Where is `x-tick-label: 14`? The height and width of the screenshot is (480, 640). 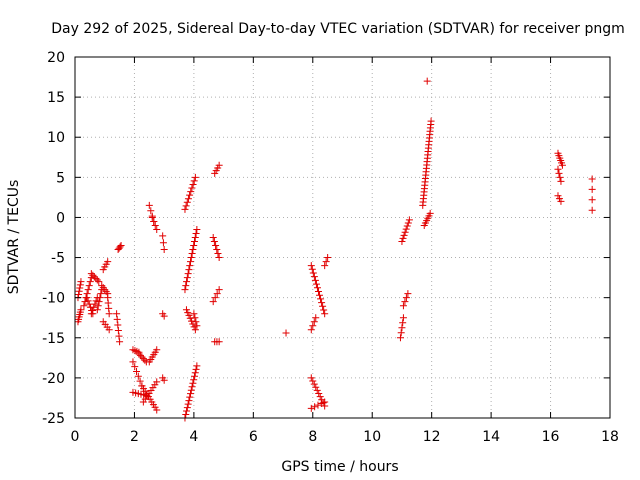 x-tick-label: 14 is located at coordinates (491, 437).